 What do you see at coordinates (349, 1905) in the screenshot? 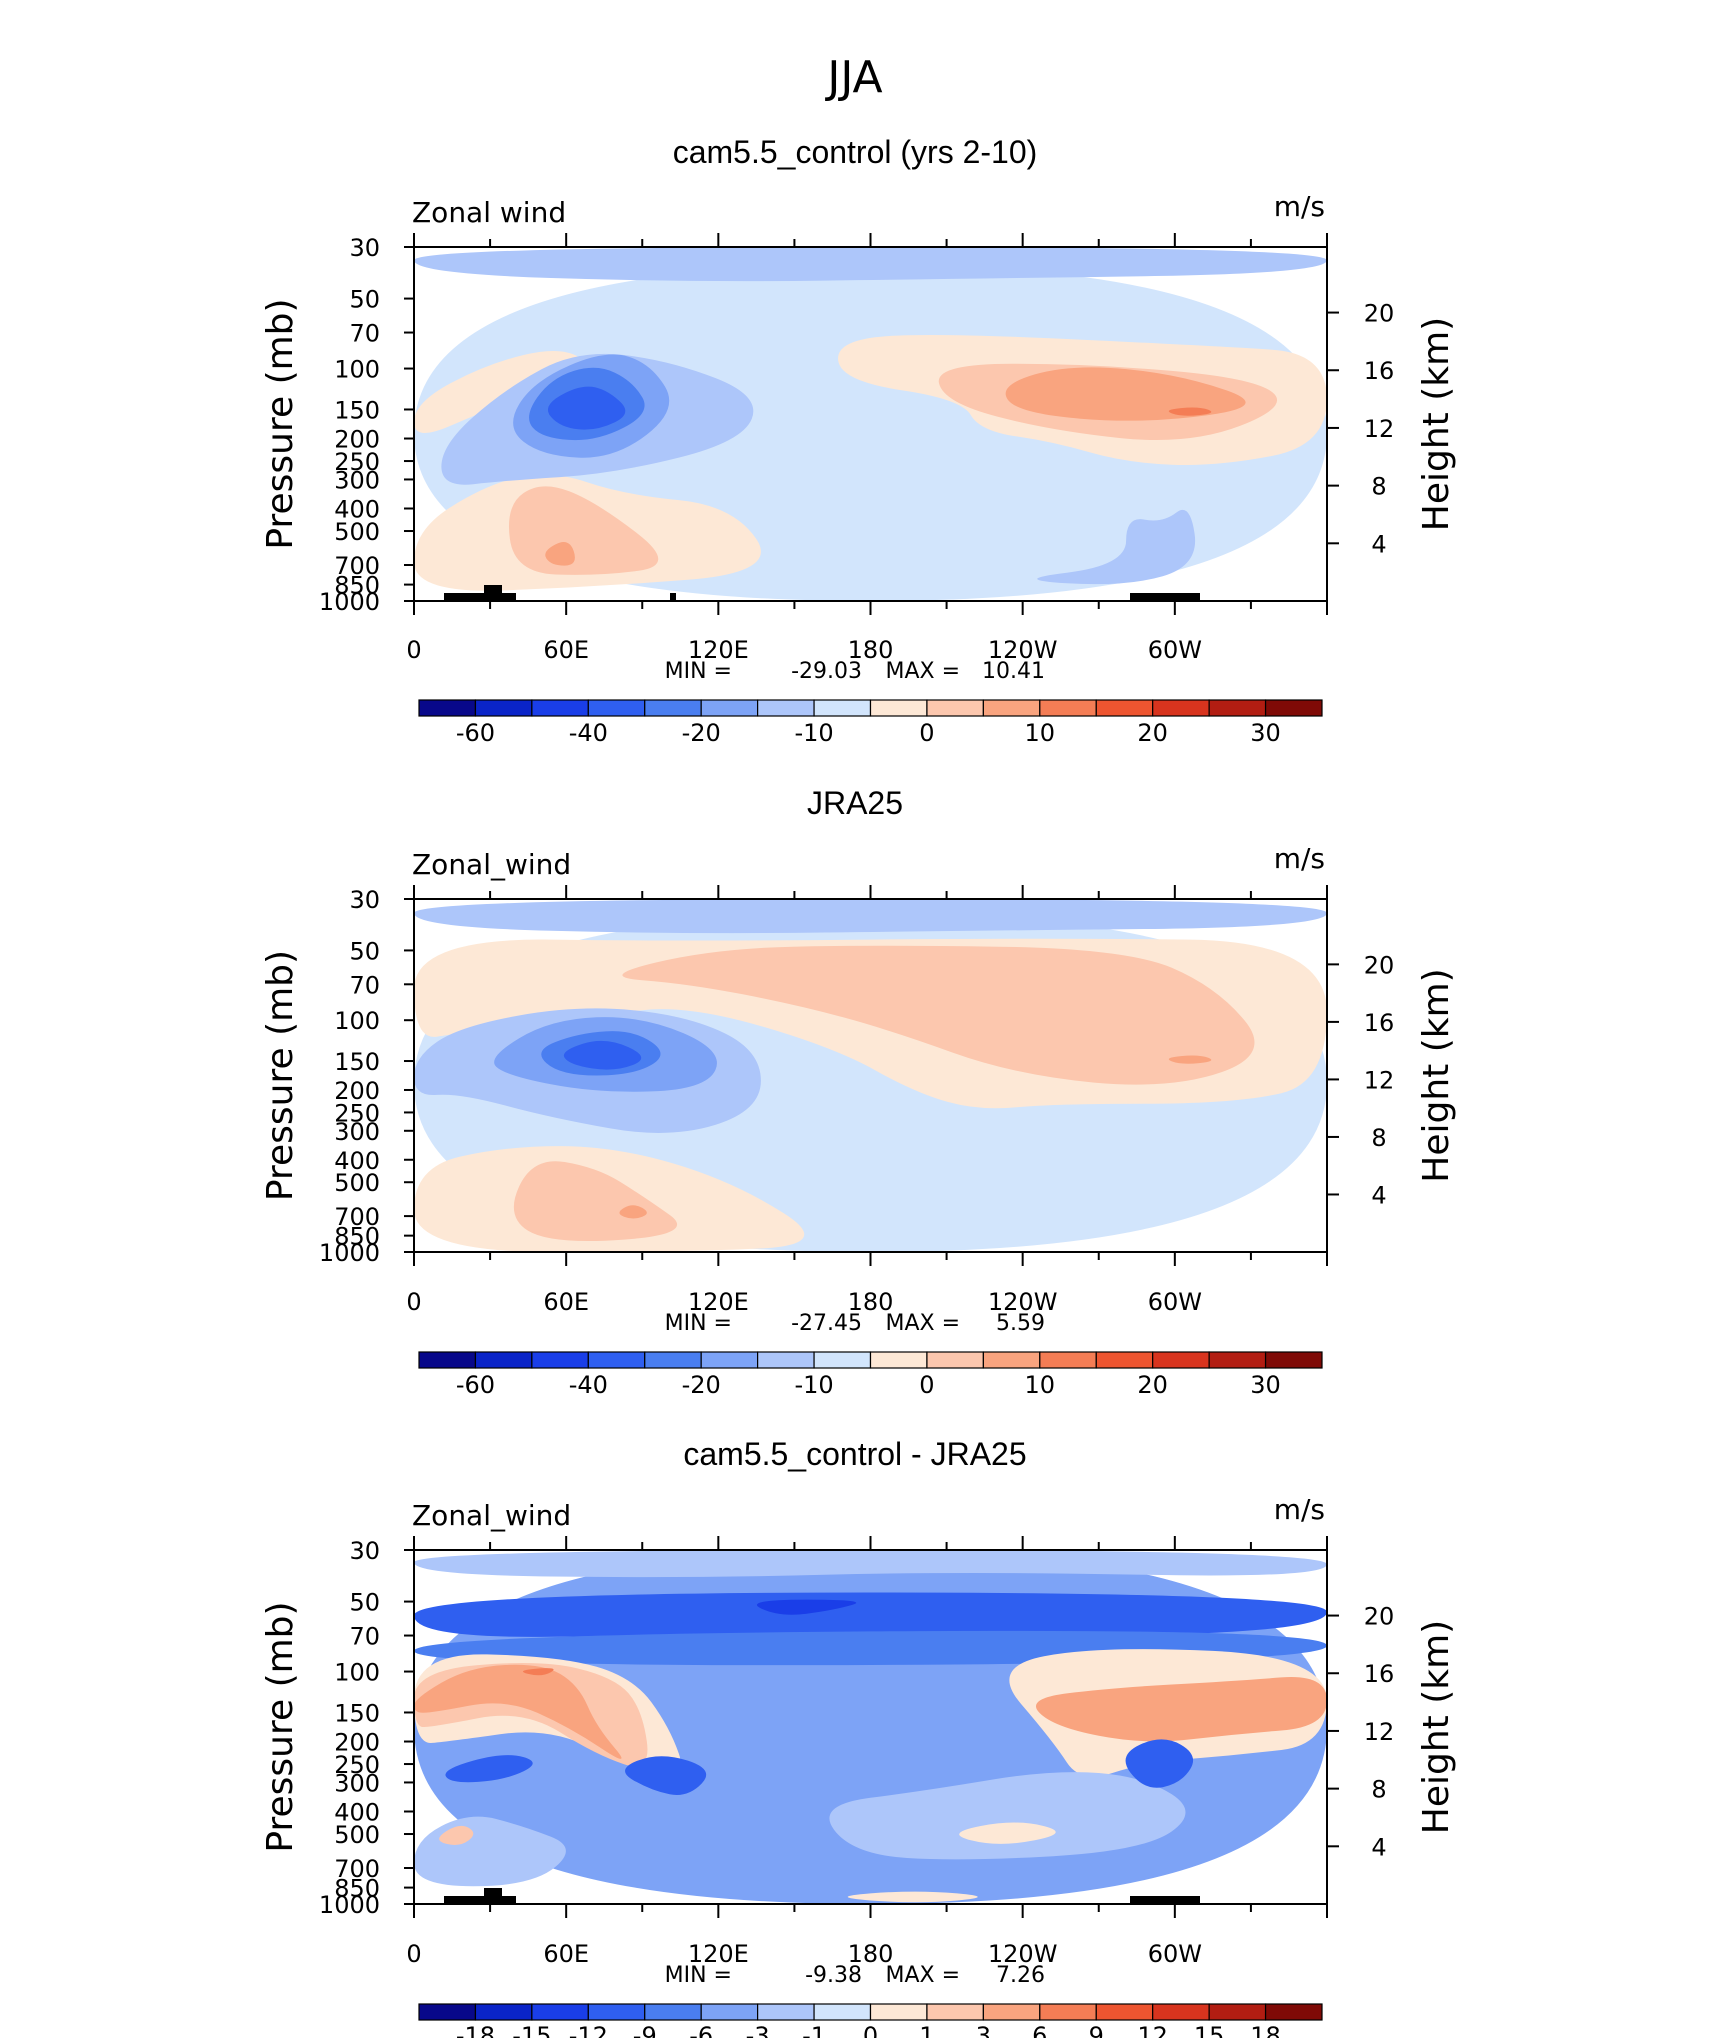
I see `pressure-tick-label: 1000` at bounding box center [349, 1905].